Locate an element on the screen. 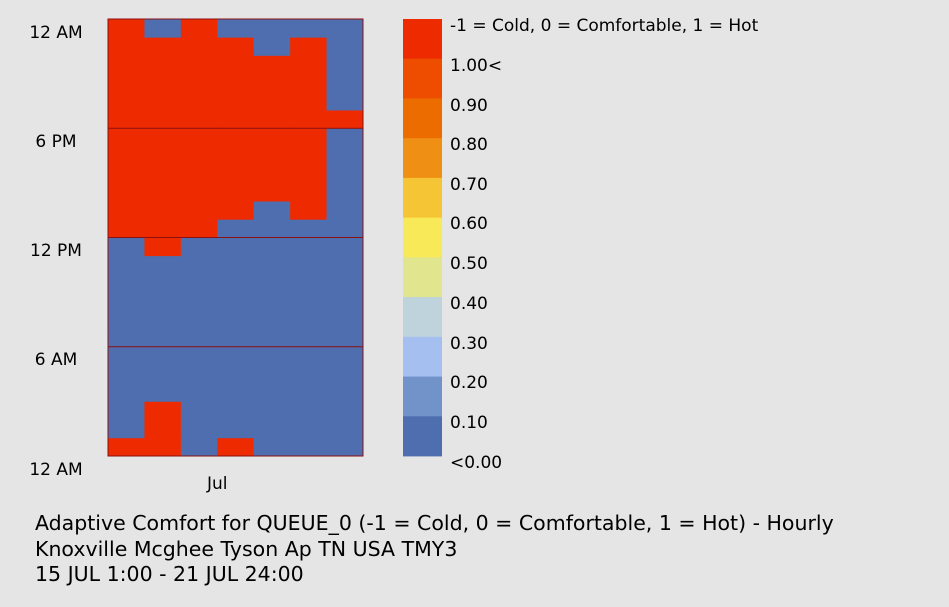 Image resolution: width=949 pixels, height=607 pixels. legend-label: 0.90 is located at coordinates (469, 106).